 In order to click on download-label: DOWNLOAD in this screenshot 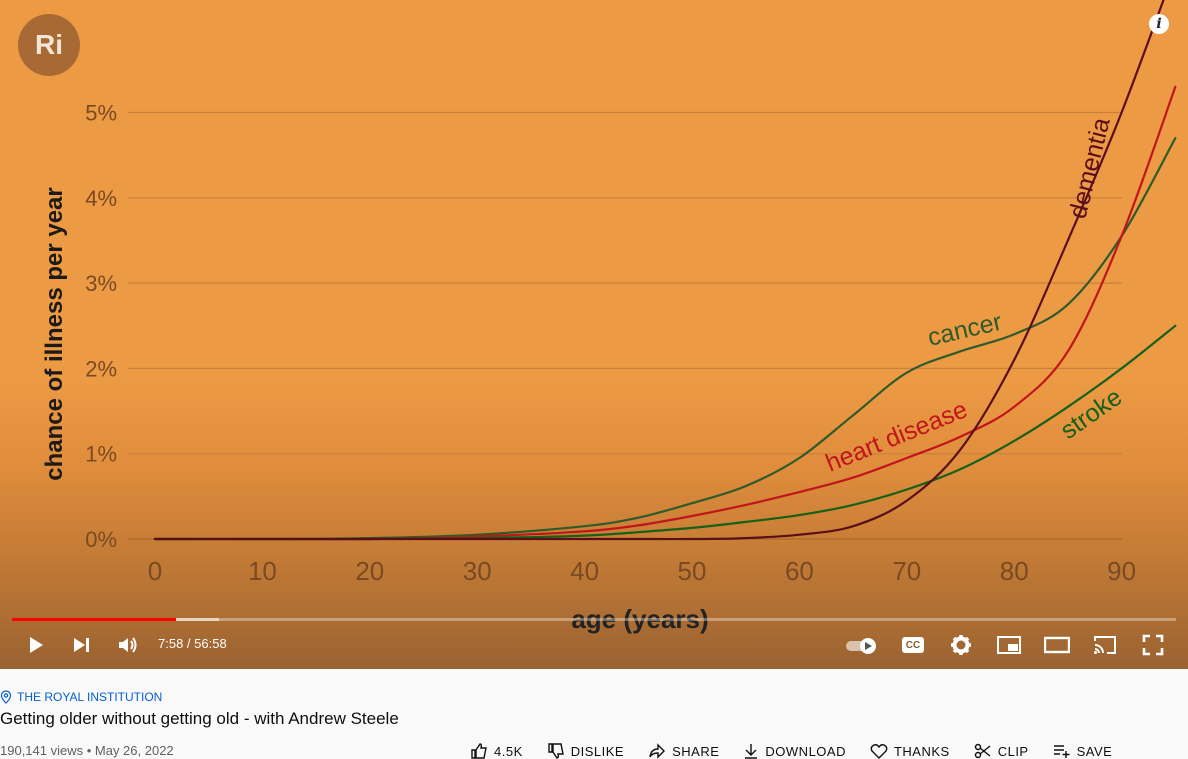, I will do `click(805, 751)`.